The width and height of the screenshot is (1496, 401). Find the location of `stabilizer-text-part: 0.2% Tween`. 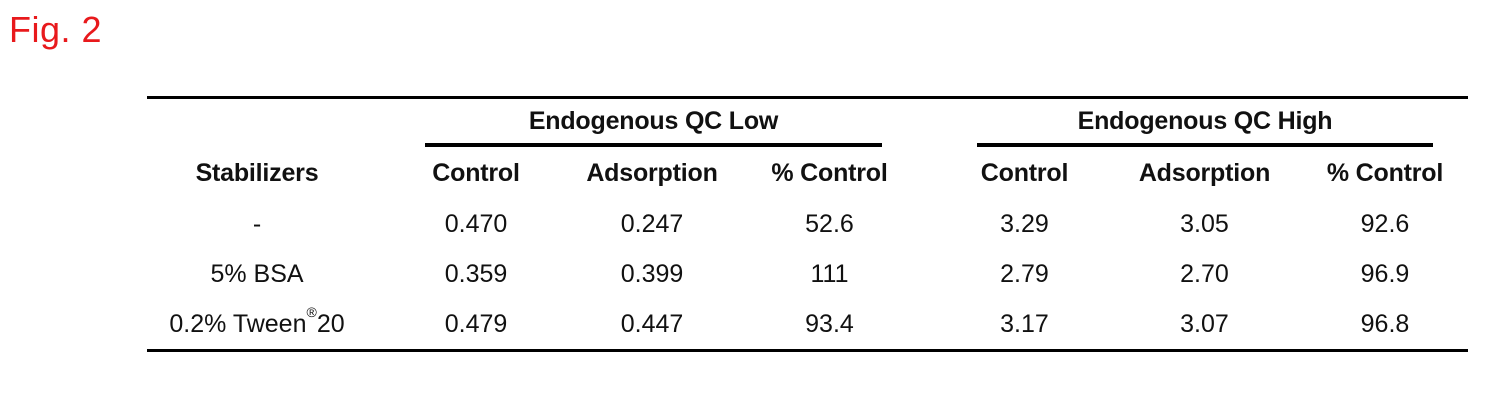

stabilizer-text-part: 0.2% Tween is located at coordinates (238, 323).